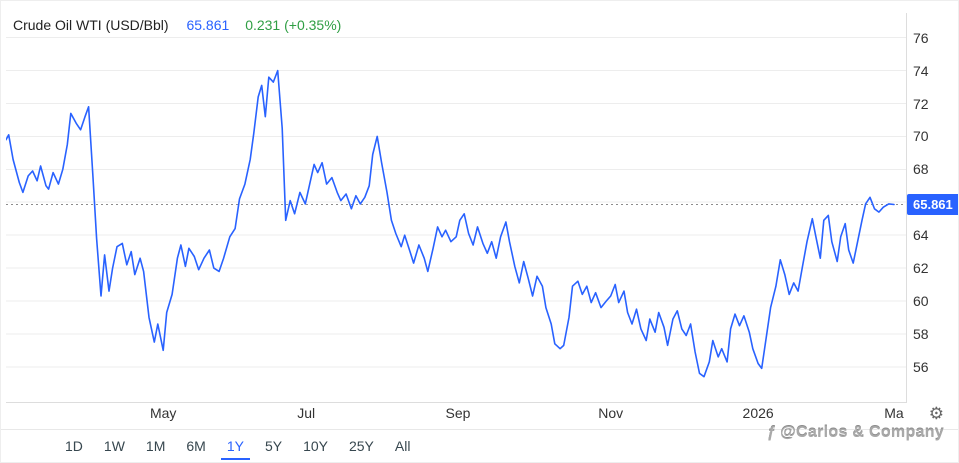 The image size is (959, 463). Describe the element at coordinates (921, 70) in the screenshot. I see `y-axis-tick-label: 74` at that location.